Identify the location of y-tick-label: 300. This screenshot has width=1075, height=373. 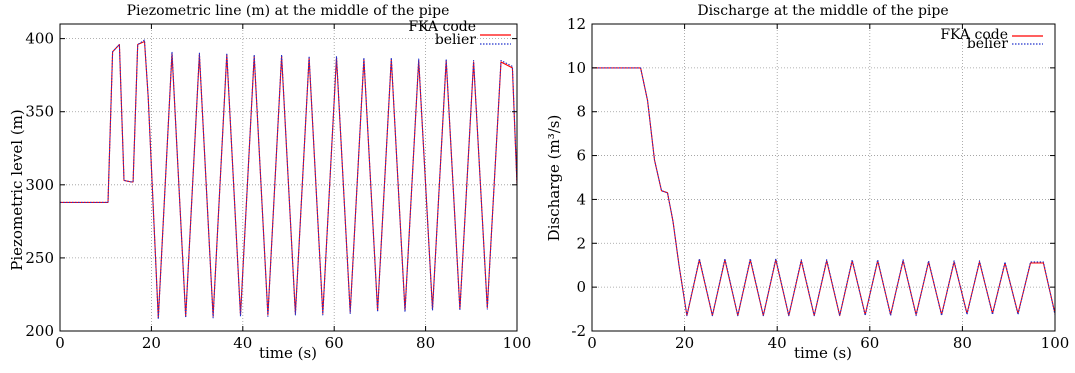
(39, 185).